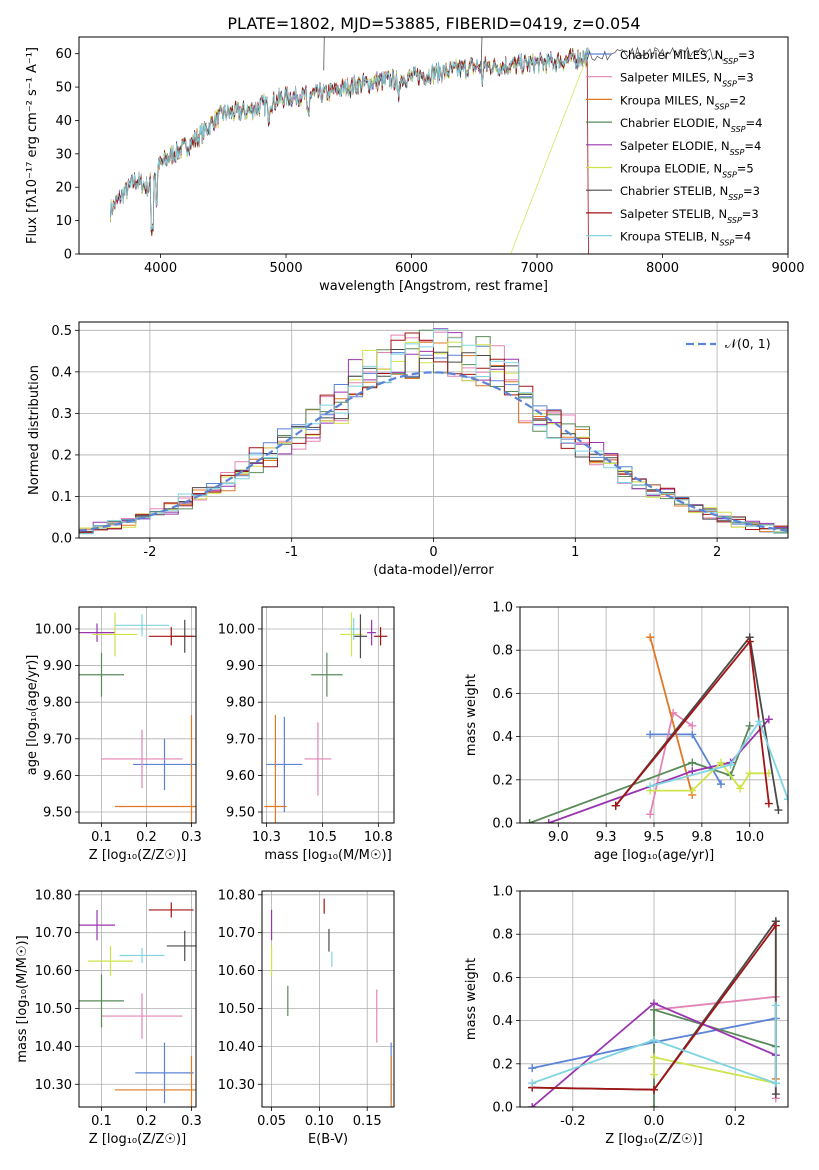 This screenshot has width=819, height=1170. What do you see at coordinates (53, 629) in the screenshot?
I see `y-tick-label: 10.00` at bounding box center [53, 629].